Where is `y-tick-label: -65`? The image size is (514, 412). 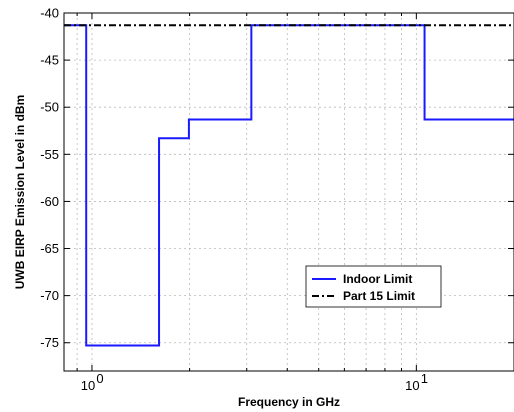
y-tick-label: -65 is located at coordinates (49, 248).